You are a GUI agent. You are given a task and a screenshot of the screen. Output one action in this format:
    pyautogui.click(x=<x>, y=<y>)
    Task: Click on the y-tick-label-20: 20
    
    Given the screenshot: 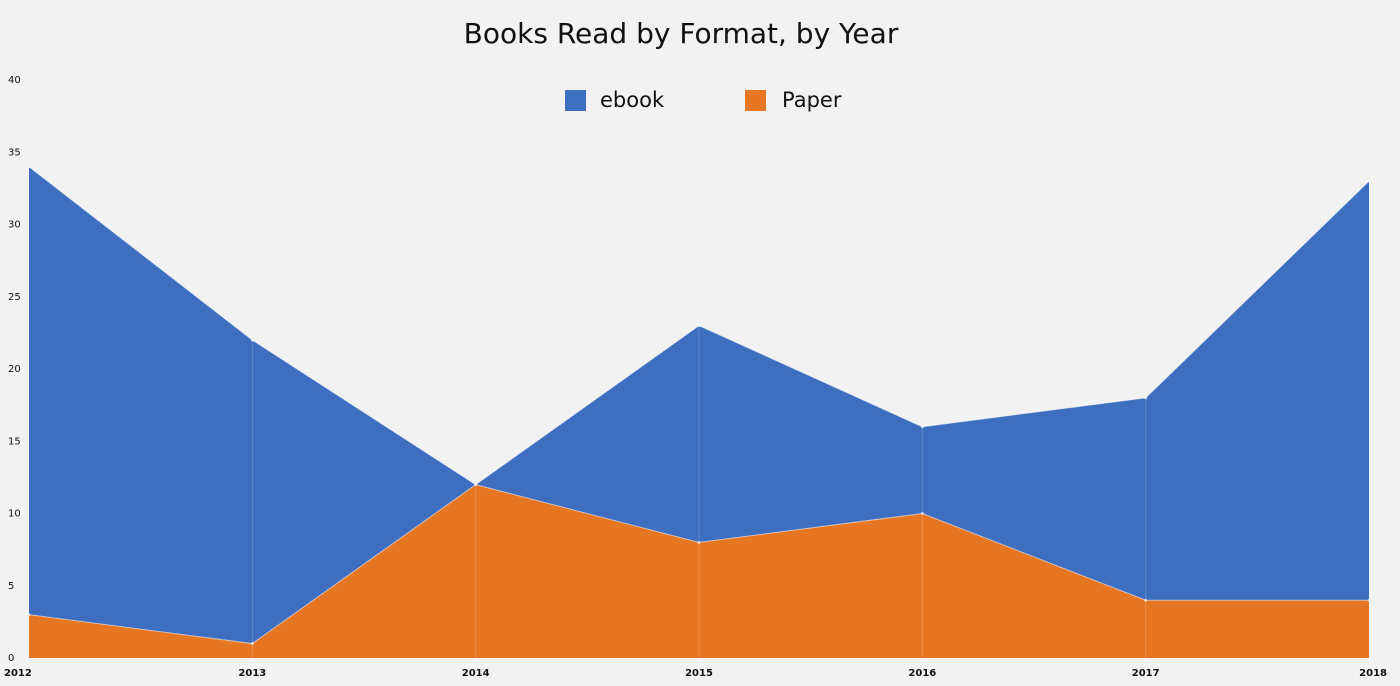 What is the action you would take?
    pyautogui.click(x=14, y=369)
    